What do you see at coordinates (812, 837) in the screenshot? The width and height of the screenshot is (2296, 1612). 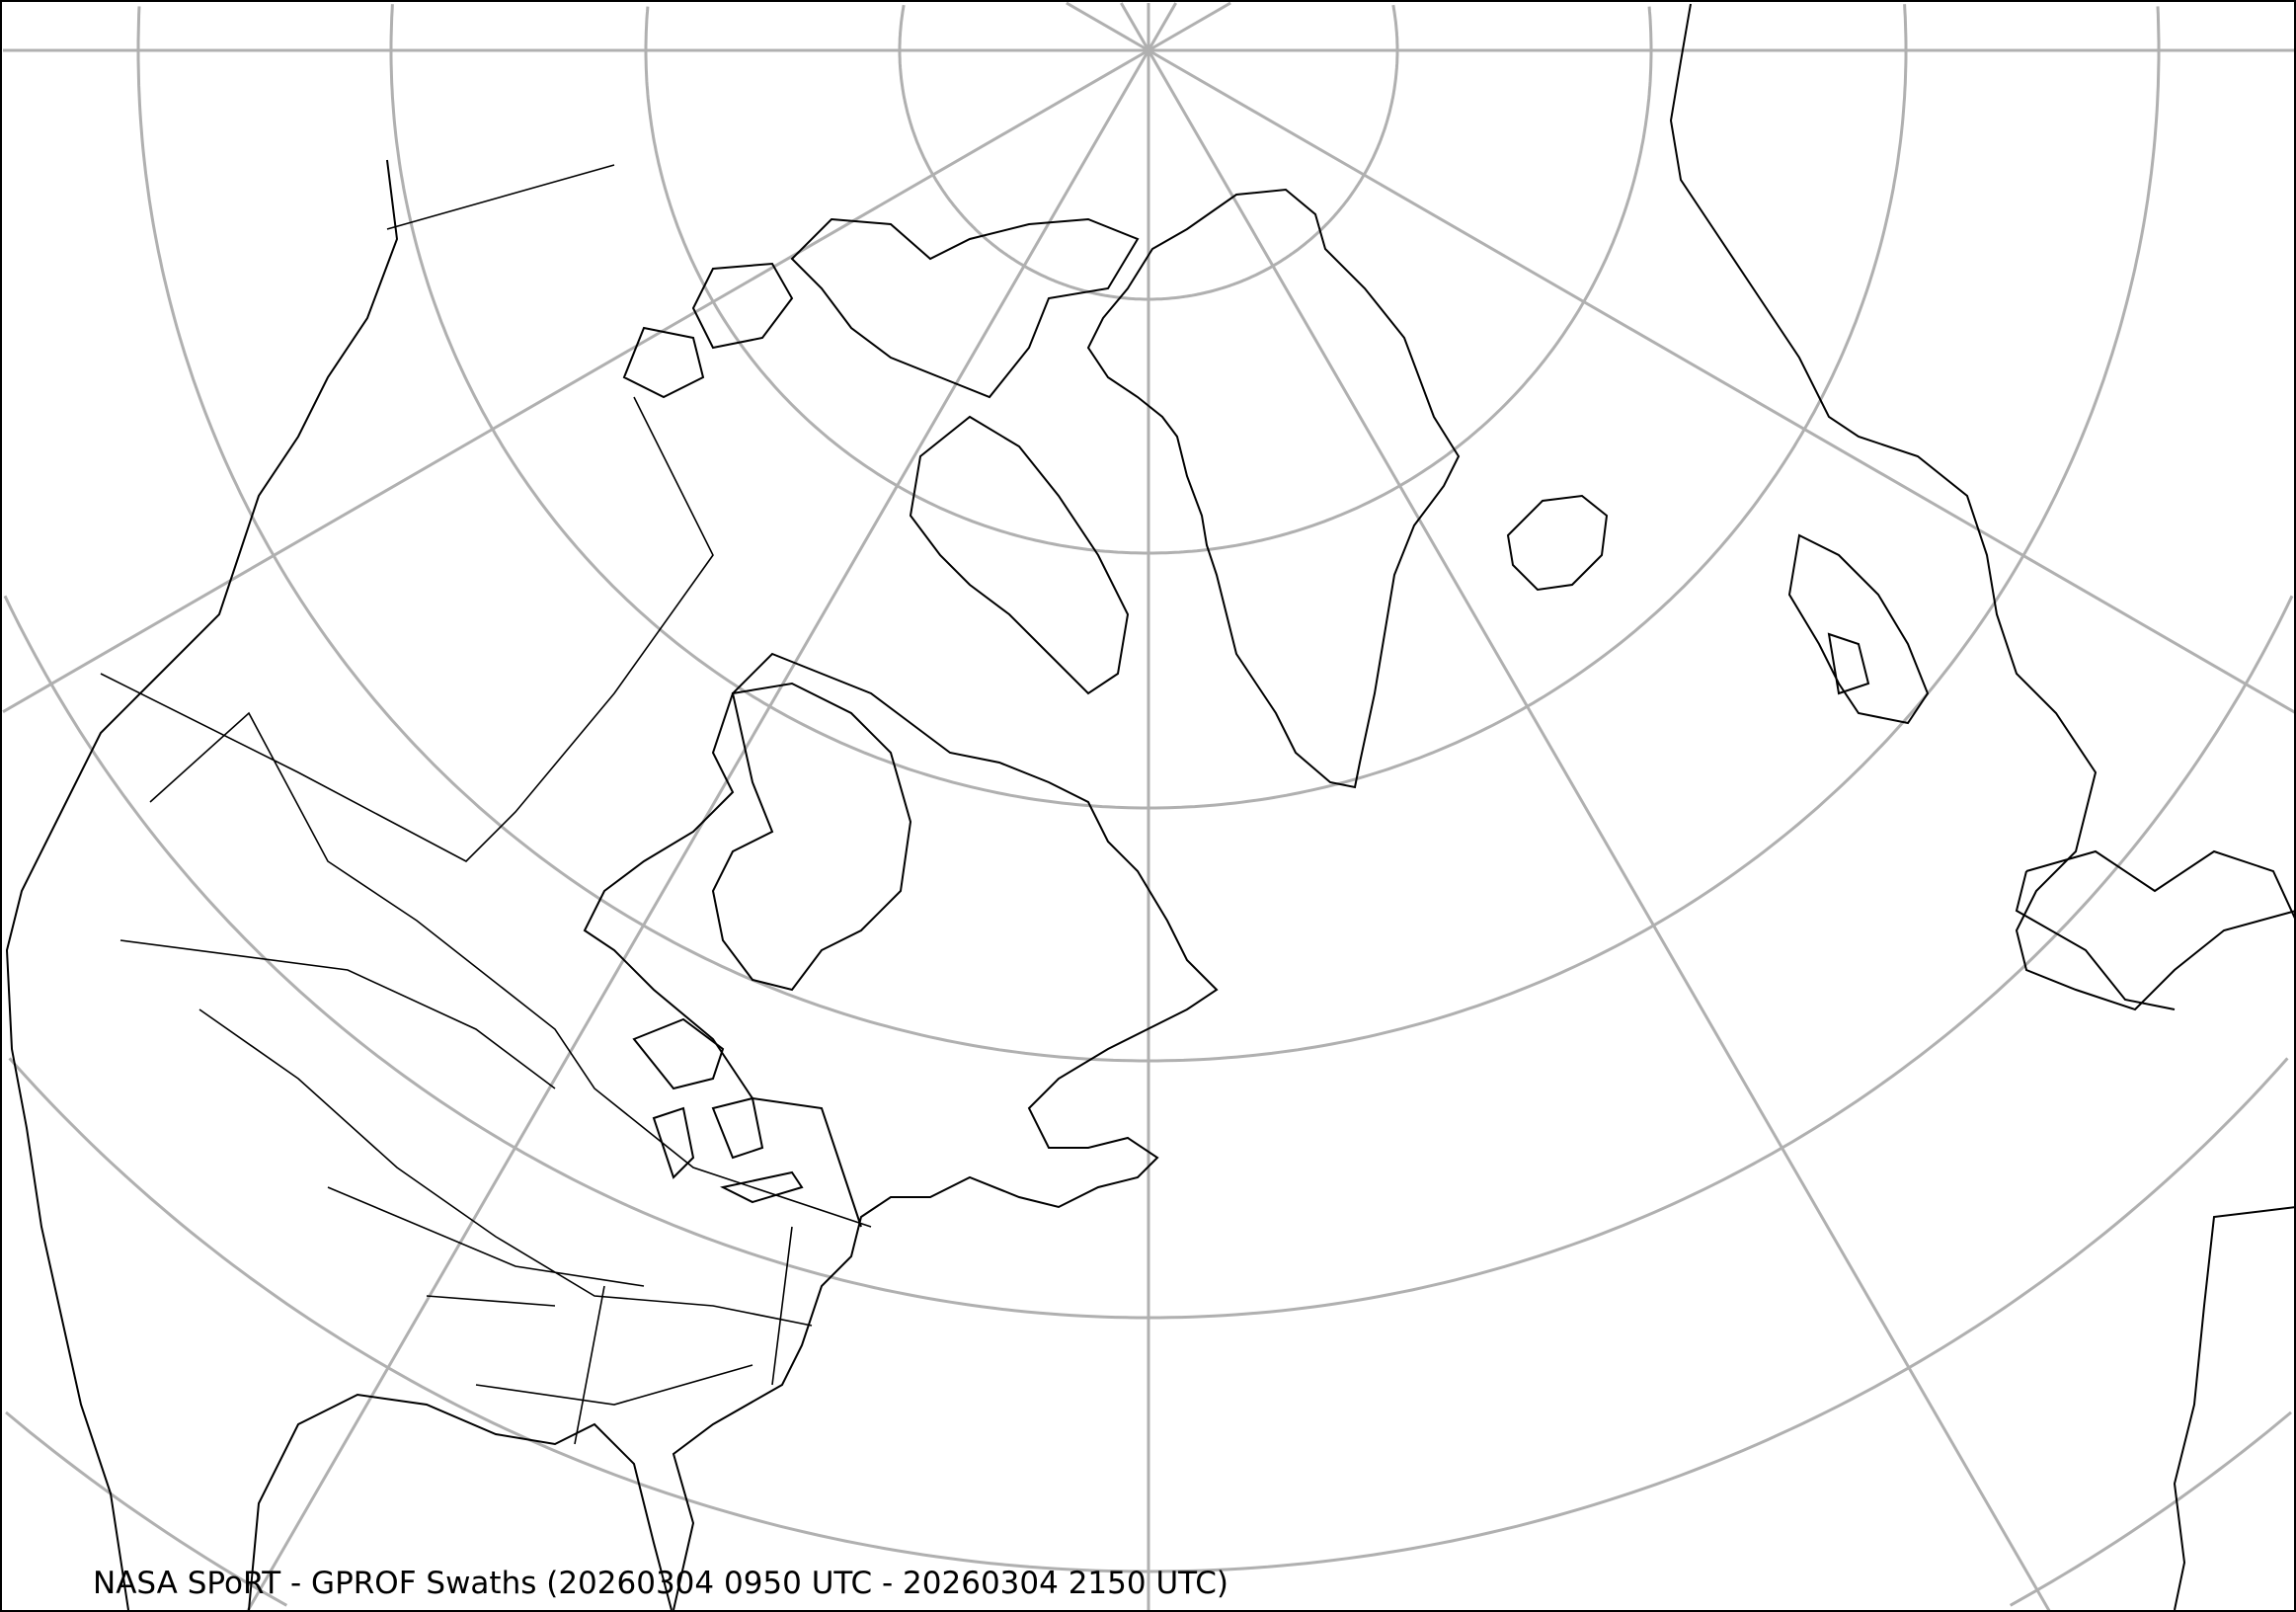 I see `hudson-bay` at bounding box center [812, 837].